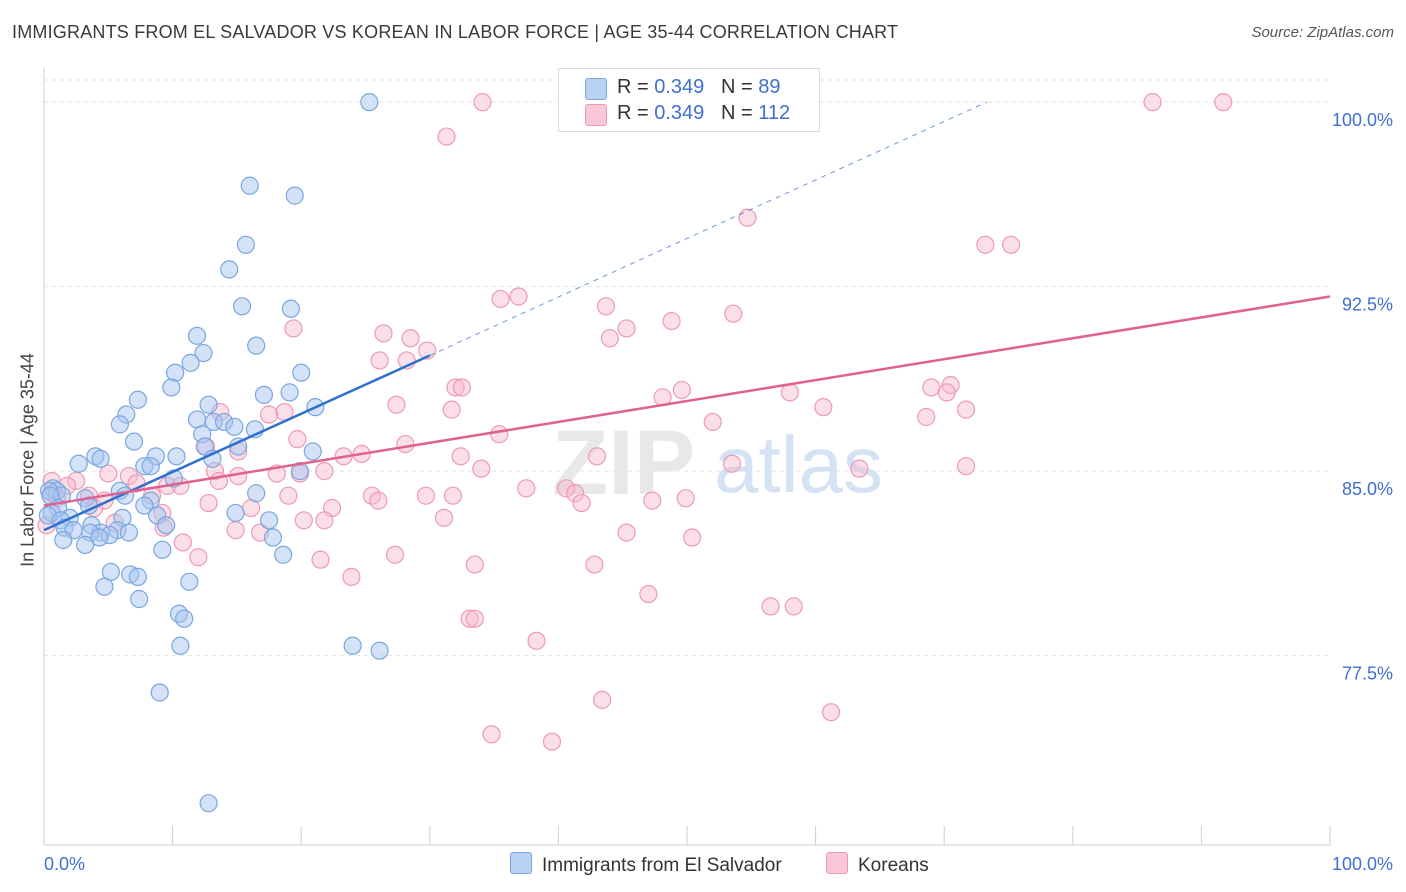 This screenshot has height=892, width=1406. What do you see at coordinates (596, 89) in the screenshot?
I see `blue-swatch` at bounding box center [596, 89].